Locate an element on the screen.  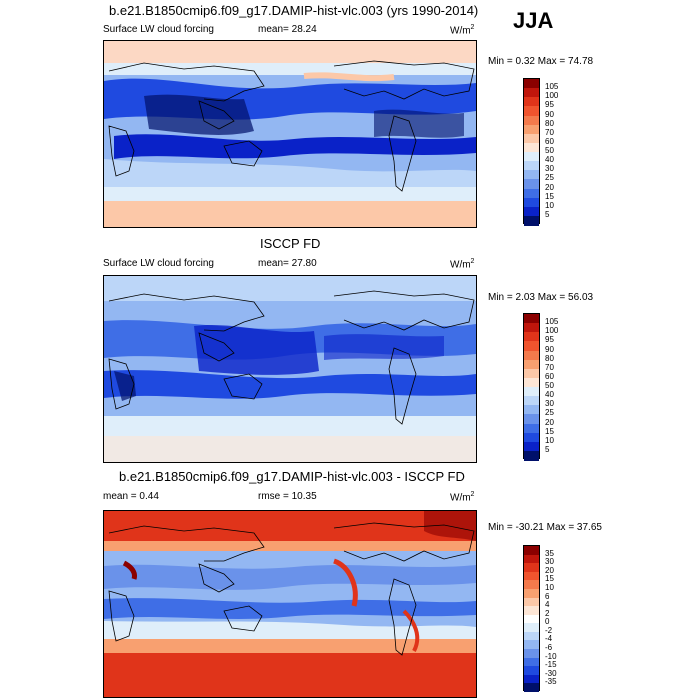
panel3-colorbar-box is located at coordinates (531, 619).